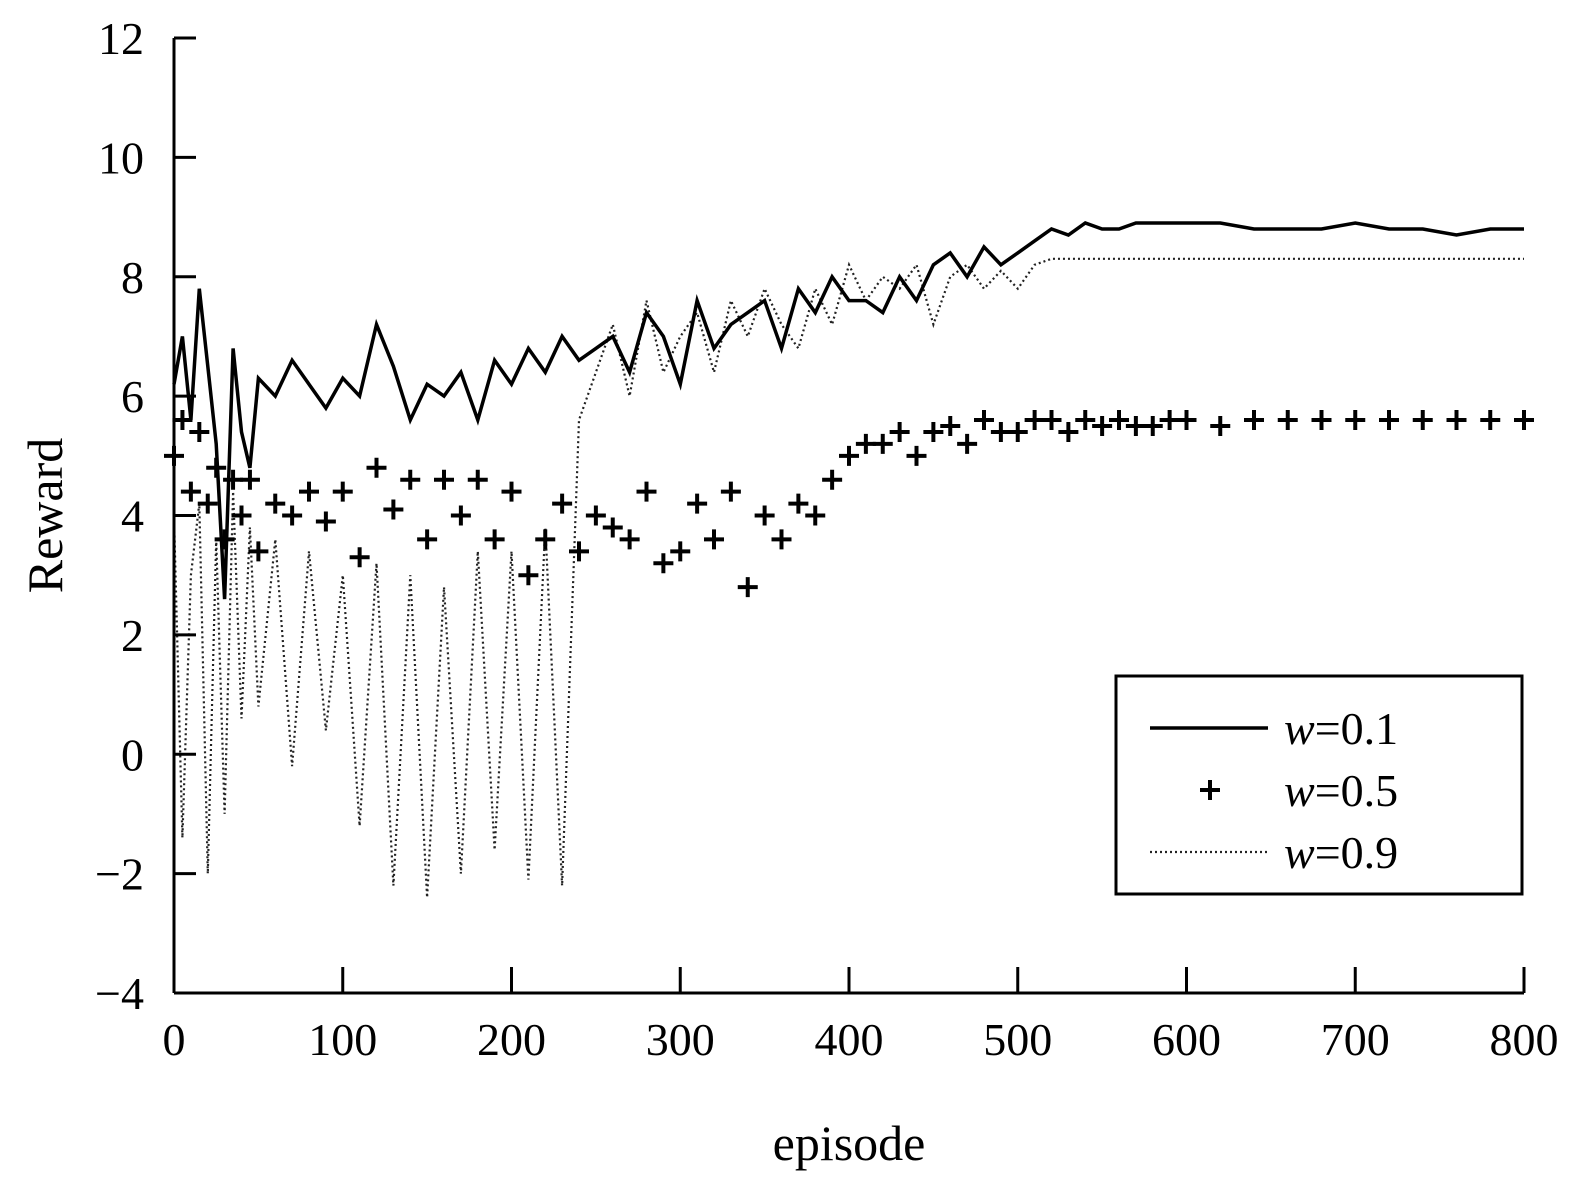  Describe the element at coordinates (1274, 852) in the screenshot. I see `legend-item: w=0.9` at that location.